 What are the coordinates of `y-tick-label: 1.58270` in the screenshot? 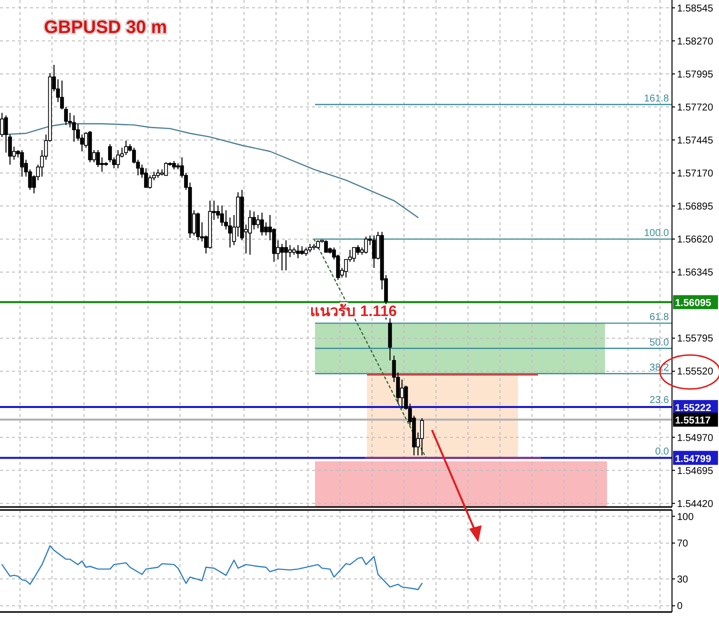 It's located at (695, 42).